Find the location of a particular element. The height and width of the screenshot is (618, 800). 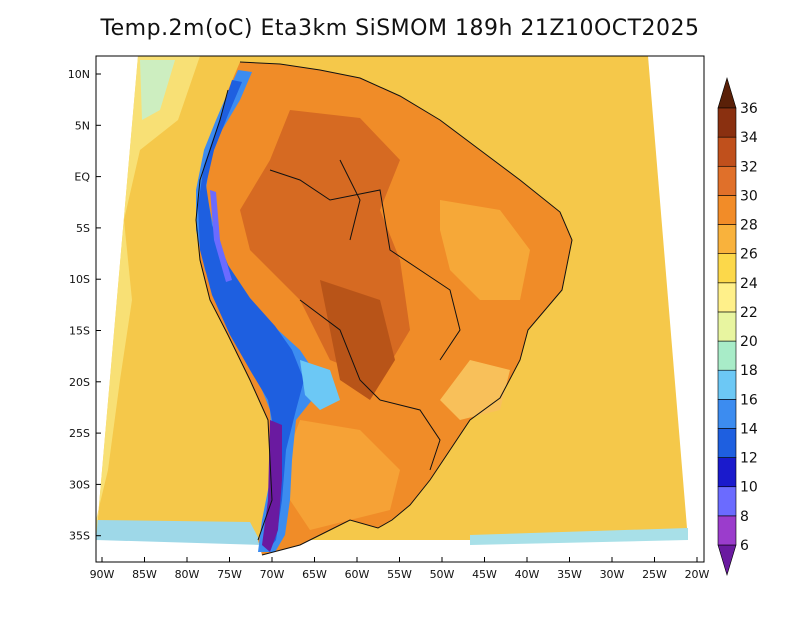

lon-tick-label: 70W is located at coordinates (272, 574).